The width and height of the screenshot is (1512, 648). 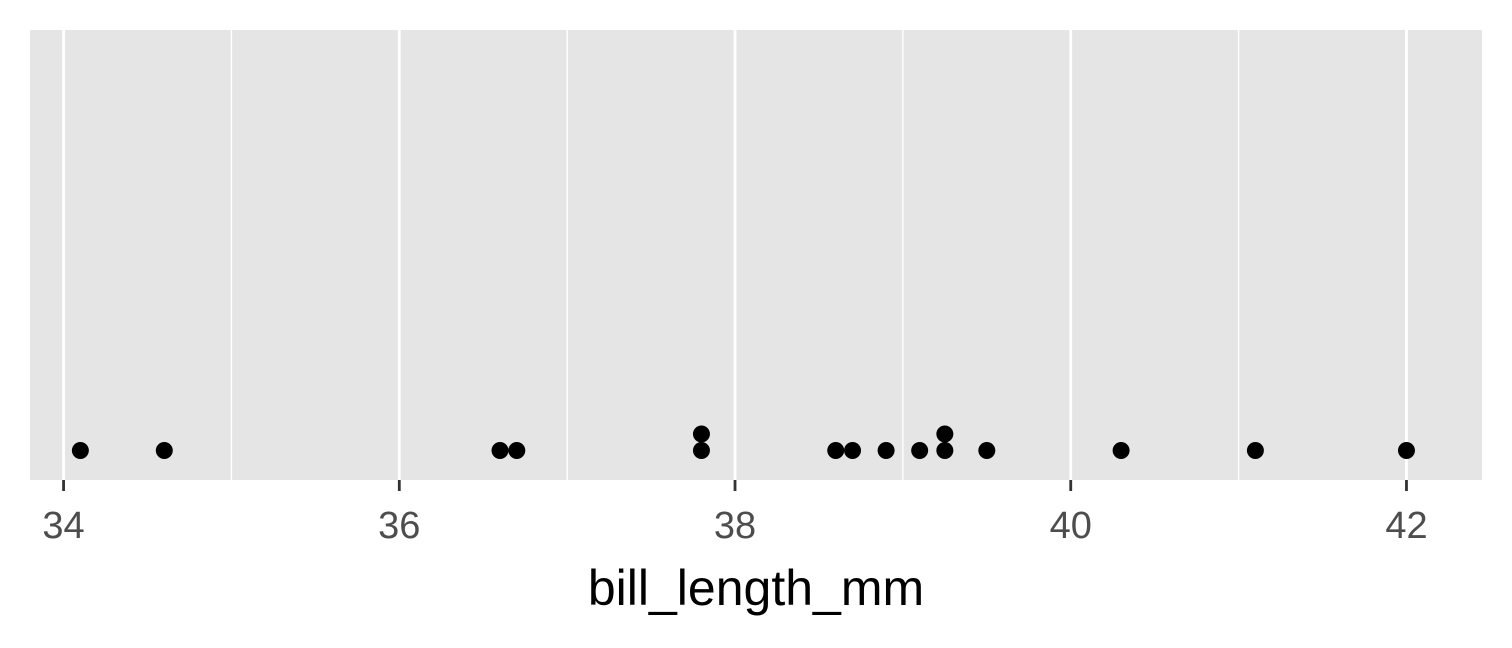 What do you see at coordinates (1071, 526) in the screenshot?
I see `x-tick-label-3: 40` at bounding box center [1071, 526].